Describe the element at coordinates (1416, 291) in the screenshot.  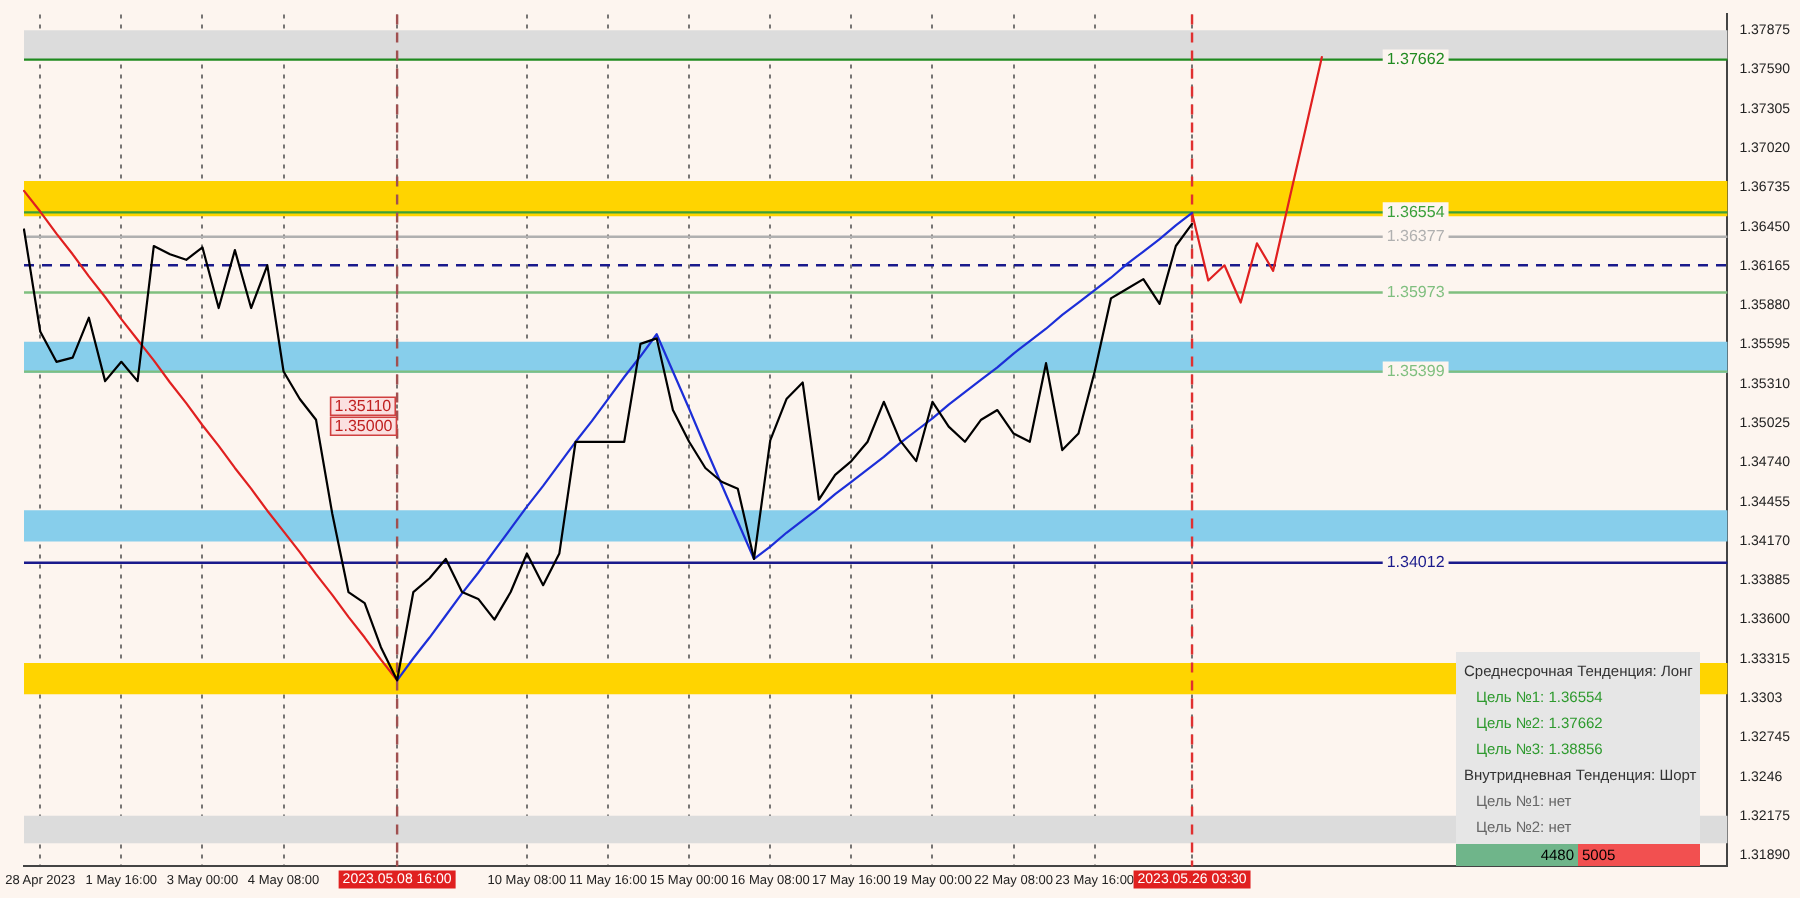
I see `ref-line-label: 1.35973` at that location.